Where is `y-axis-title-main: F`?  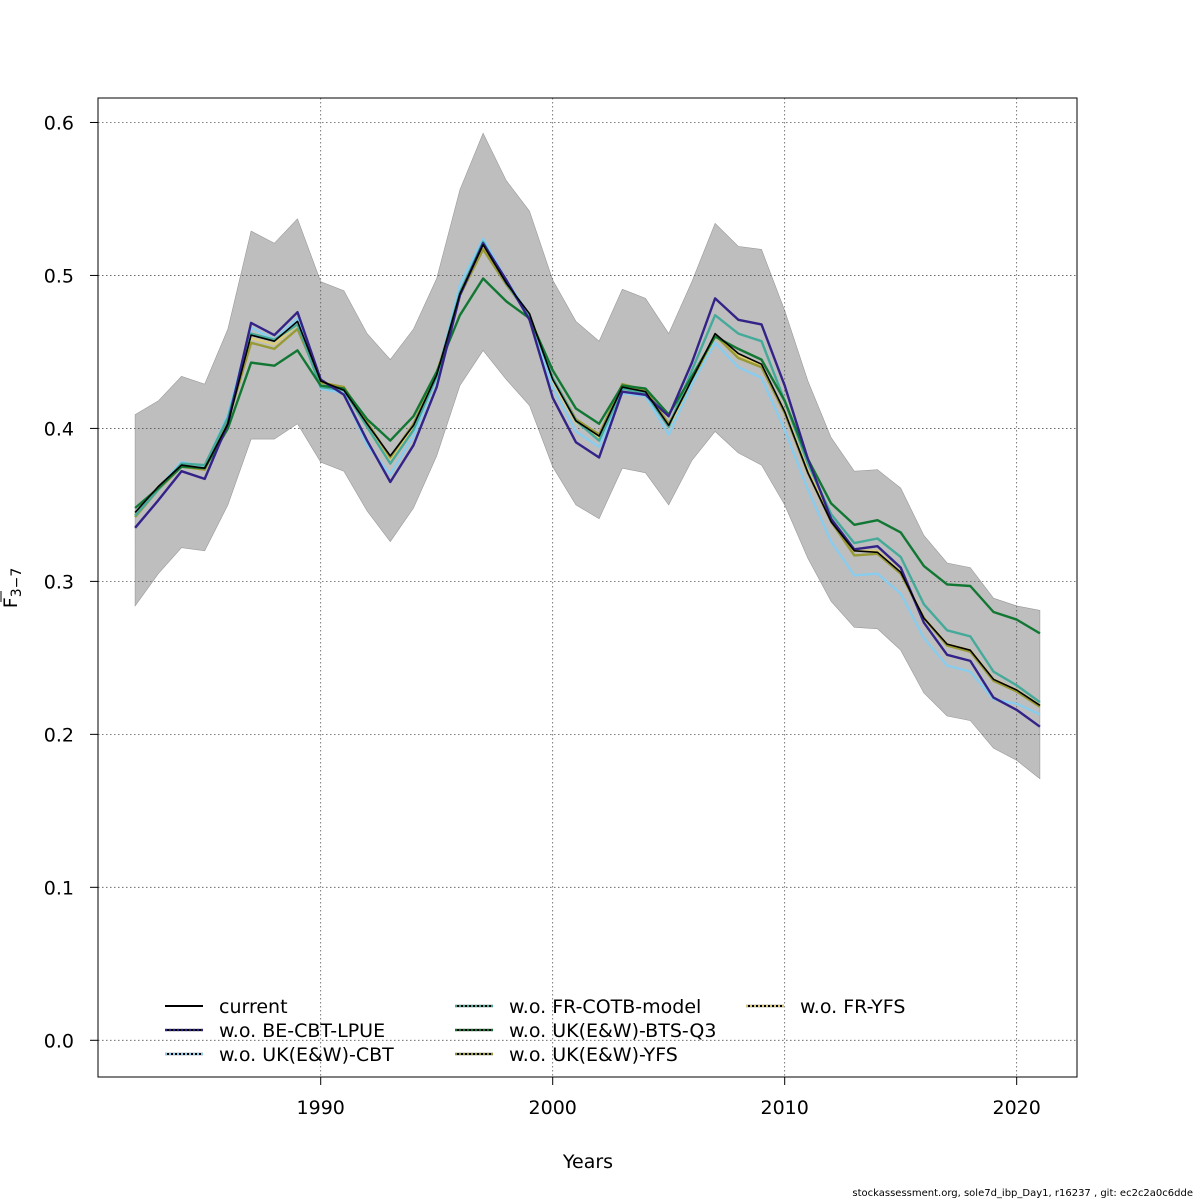 y-axis-title-main: F is located at coordinates (11, 602).